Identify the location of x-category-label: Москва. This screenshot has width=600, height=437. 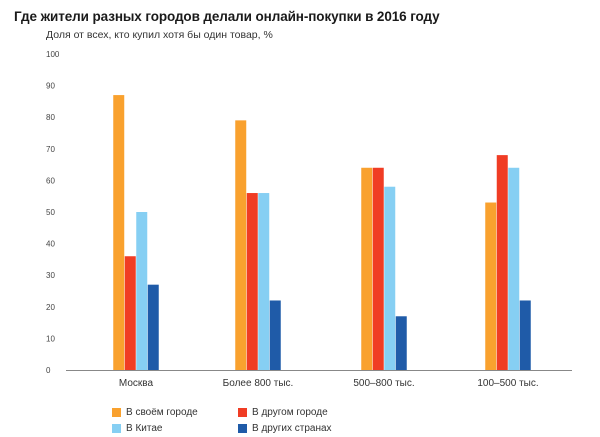
(136, 383).